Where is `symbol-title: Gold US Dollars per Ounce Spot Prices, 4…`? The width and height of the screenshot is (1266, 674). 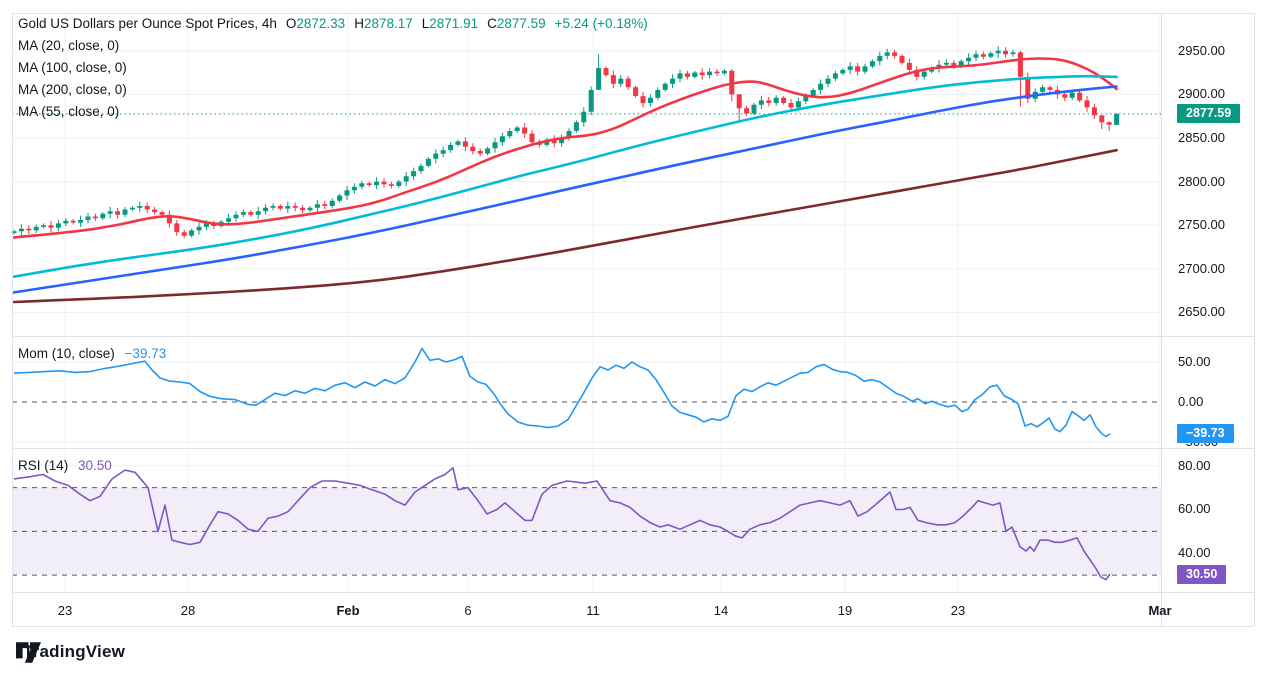 symbol-title: Gold US Dollars per Ounce Spot Prices, 4… is located at coordinates (147, 23).